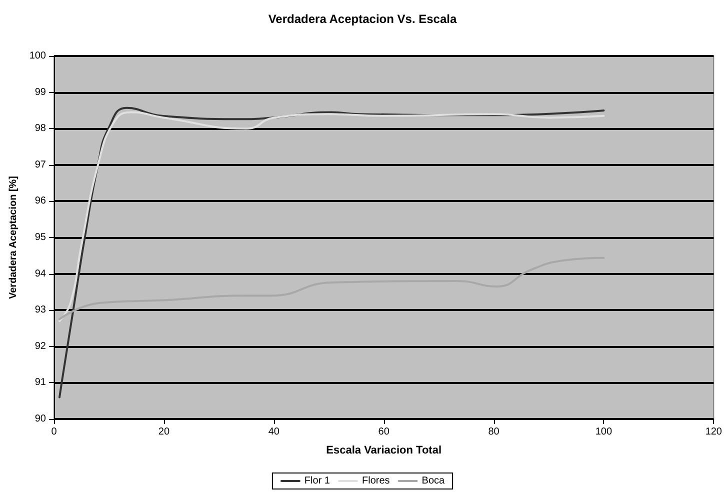 This screenshot has width=725, height=497. What do you see at coordinates (13, 238) in the screenshot?
I see `y-axis-title: Verdadera Aceptacion [%]` at bounding box center [13, 238].